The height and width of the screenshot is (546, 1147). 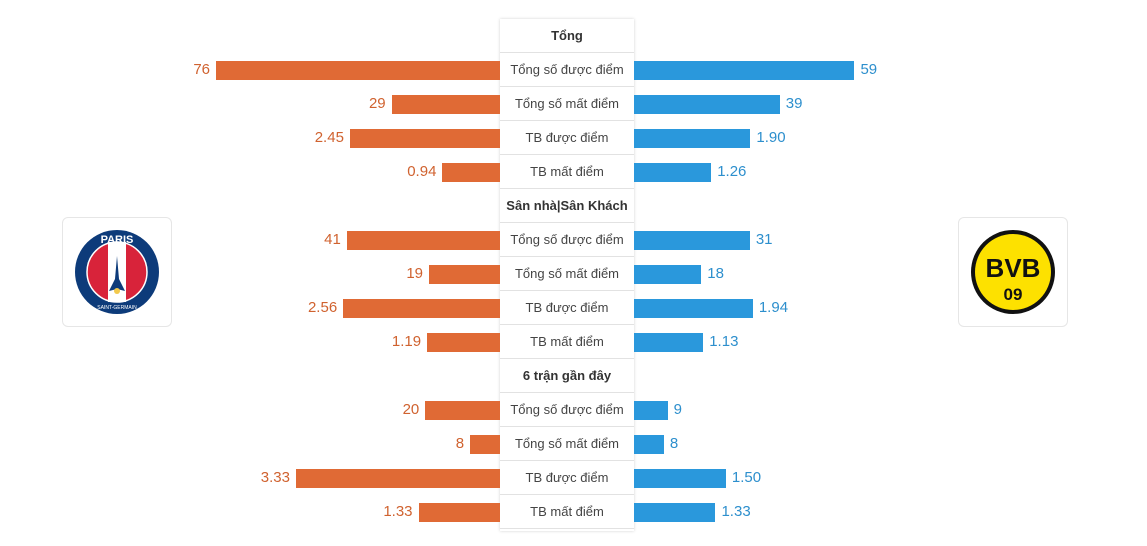 I want to click on away-value: 1.13, so click(x=724, y=341).